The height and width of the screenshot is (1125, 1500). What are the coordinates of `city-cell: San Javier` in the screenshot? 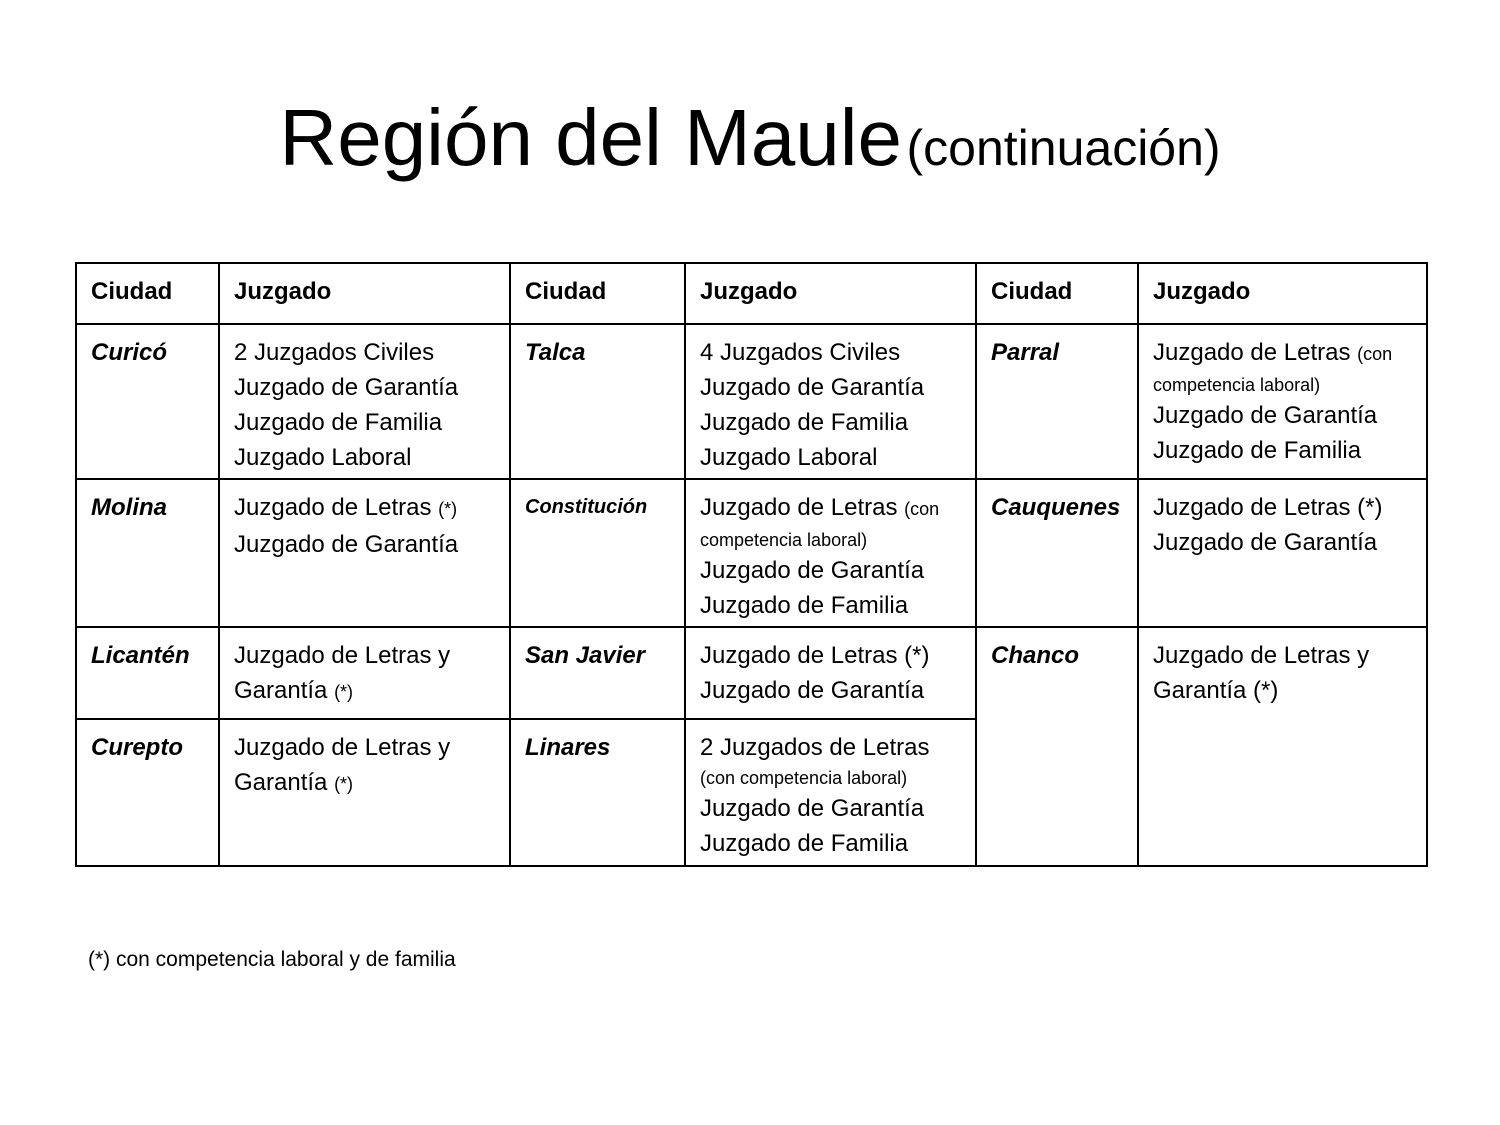 It's located at (597, 673).